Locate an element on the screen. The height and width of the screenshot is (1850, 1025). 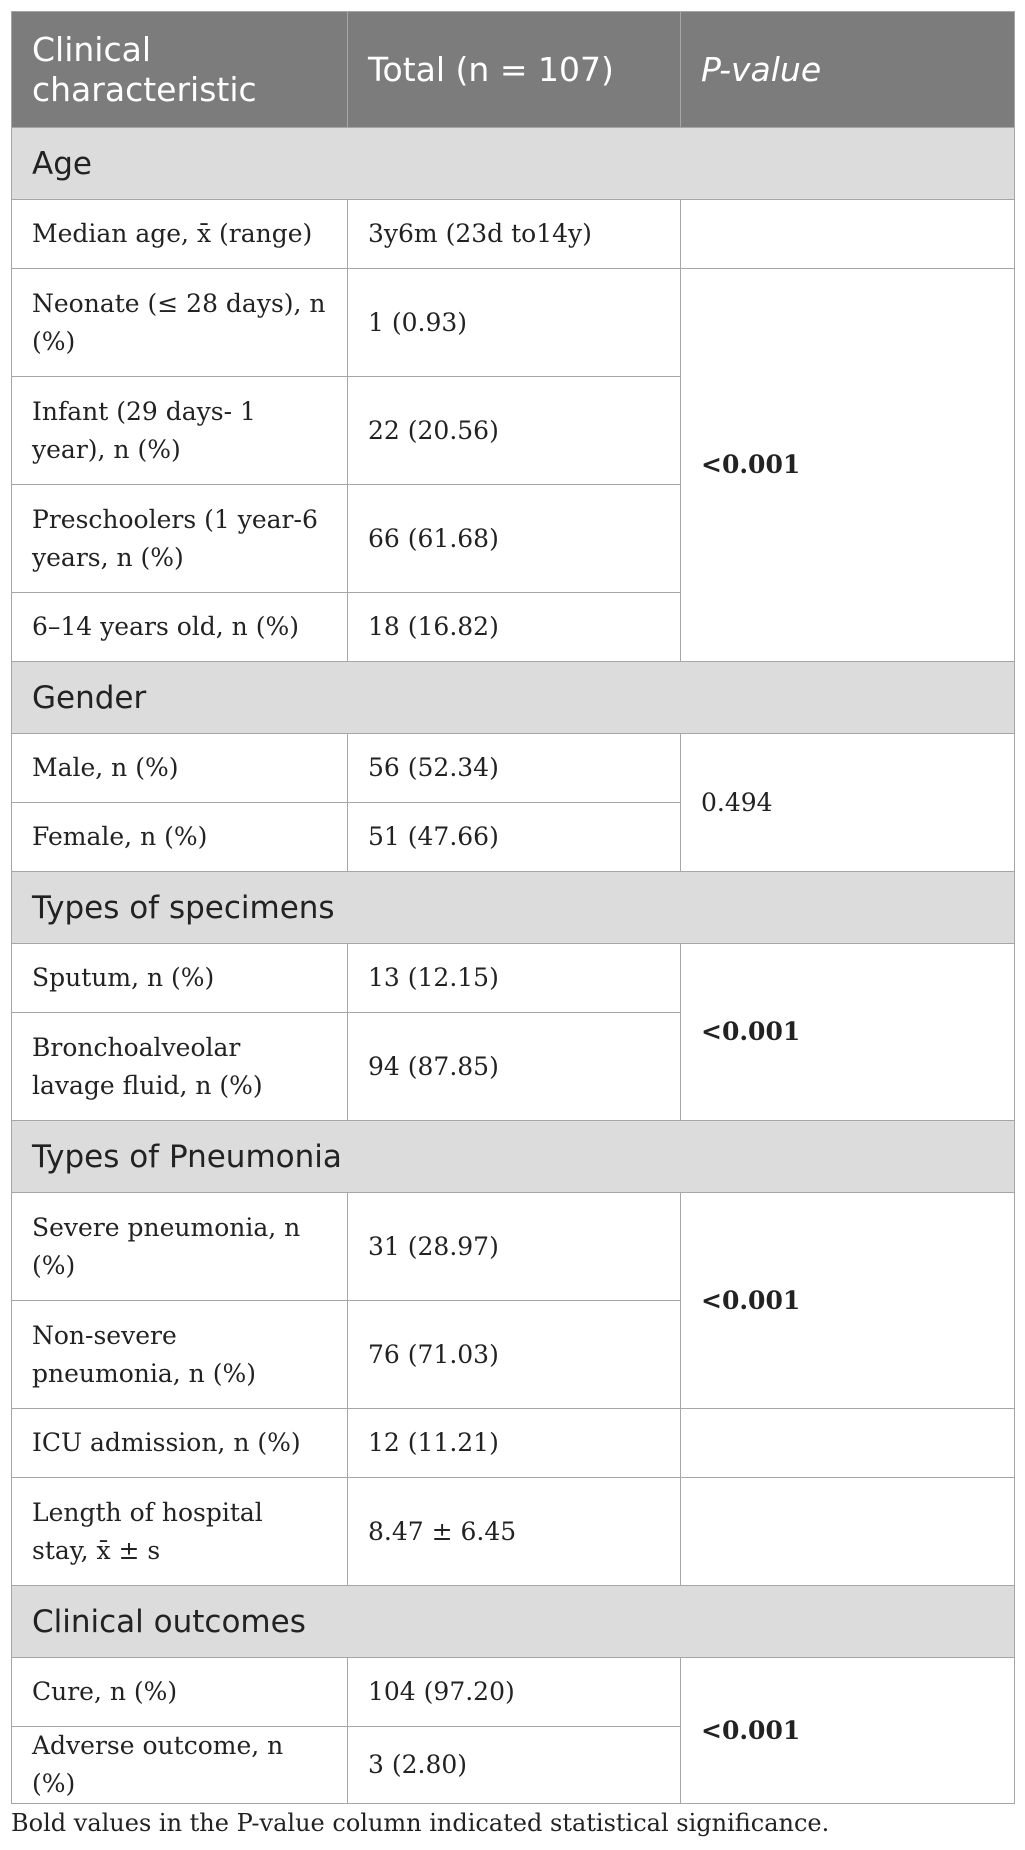
table-row: Median age, x̄ (range) 3y6m (23d to14y) is located at coordinates (513, 234).